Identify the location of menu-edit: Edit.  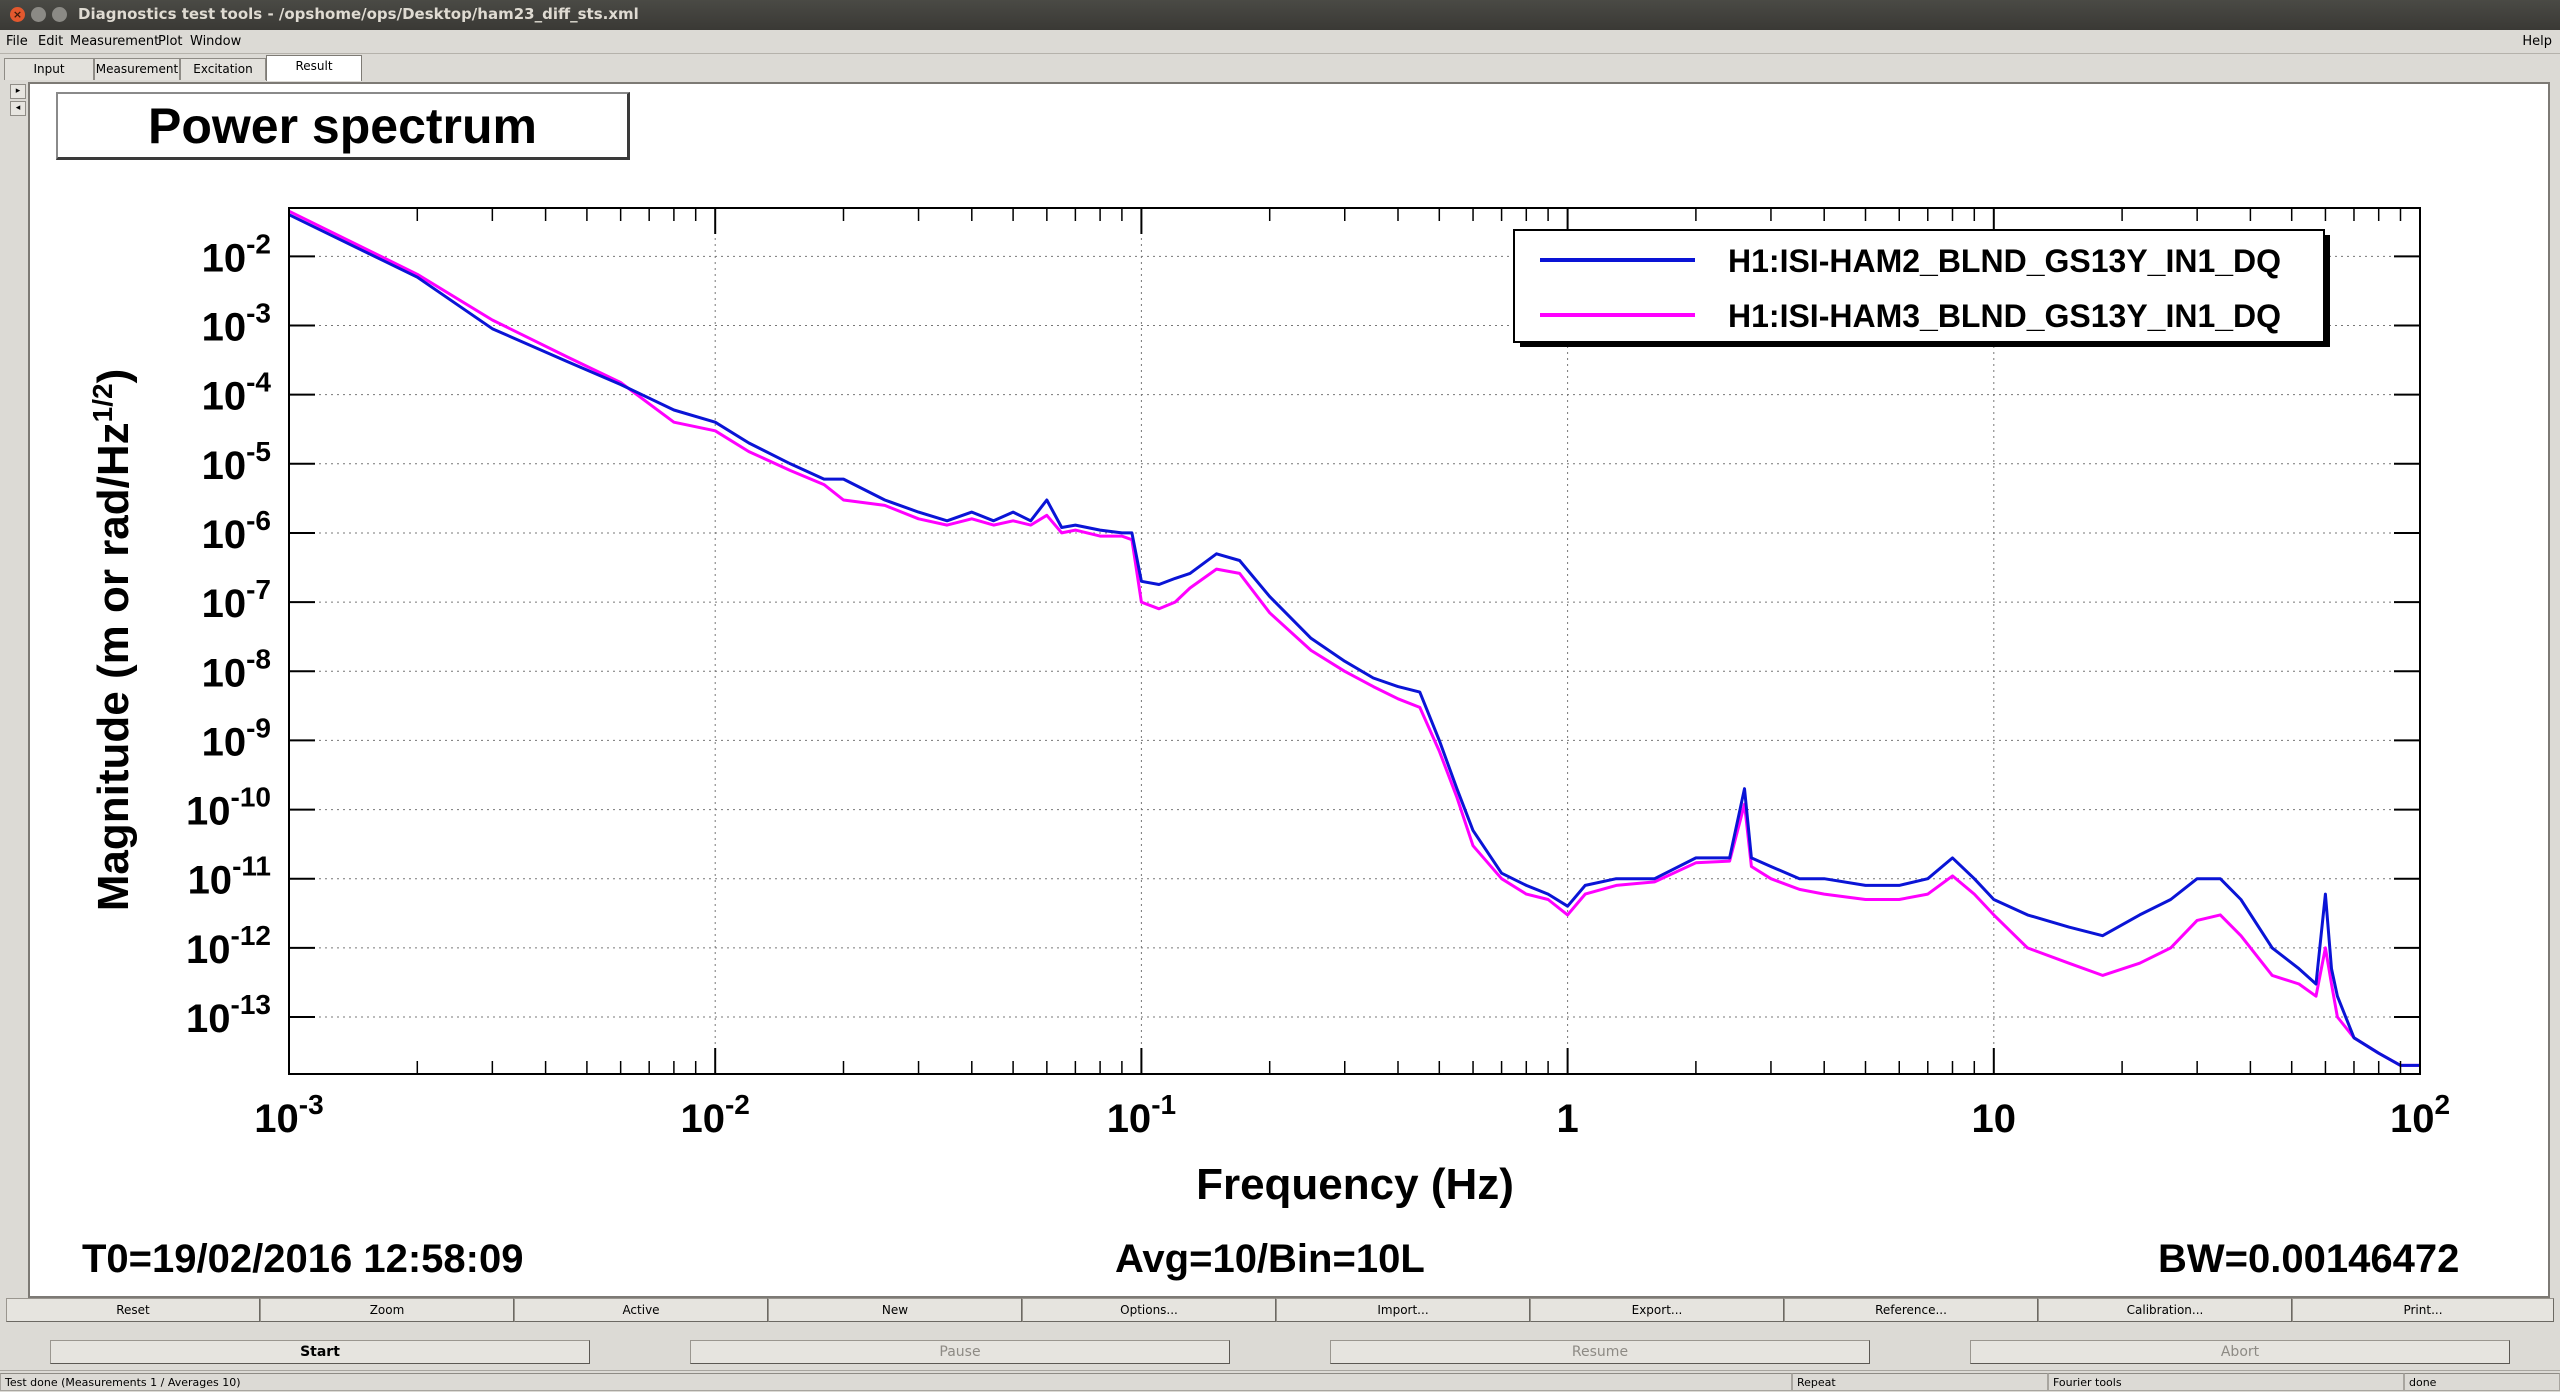
(51, 41).